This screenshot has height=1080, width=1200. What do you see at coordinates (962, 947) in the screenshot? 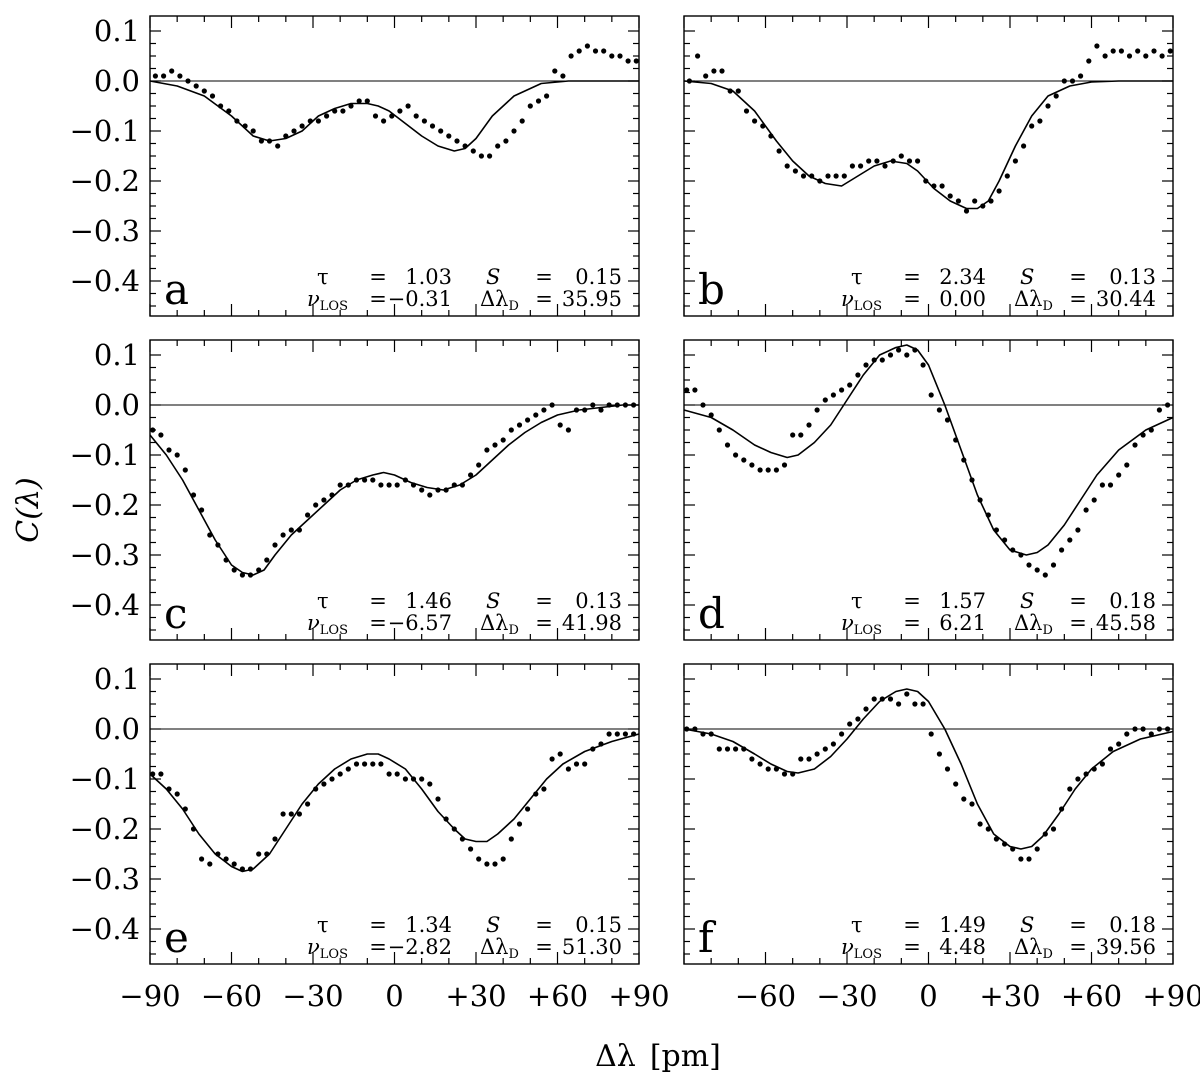
I see `param-vlos-value: 4.48` at bounding box center [962, 947].